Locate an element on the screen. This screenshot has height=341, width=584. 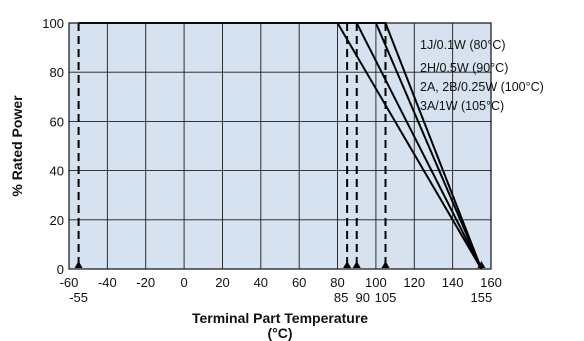
y-axis-label: % Rated Power is located at coordinates (17, 146).